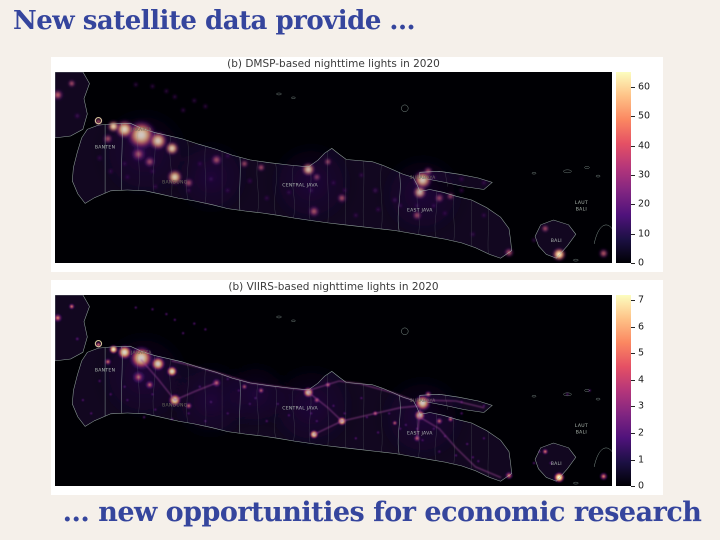 This screenshot has height=540, width=720. What do you see at coordinates (623, 390) in the screenshot?
I see `viirs-colorbar` at bounding box center [623, 390].